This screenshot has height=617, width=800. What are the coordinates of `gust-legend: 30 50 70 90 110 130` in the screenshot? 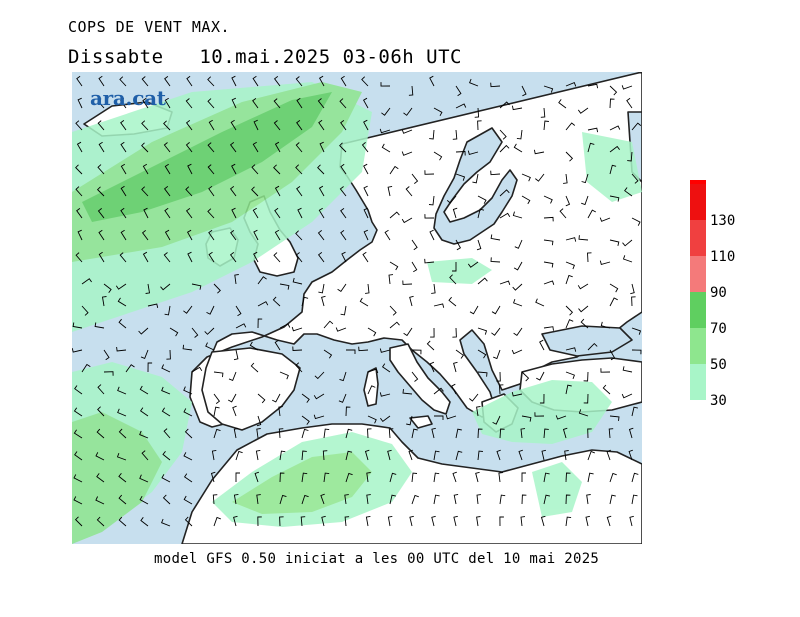 It's located at (712, 294).